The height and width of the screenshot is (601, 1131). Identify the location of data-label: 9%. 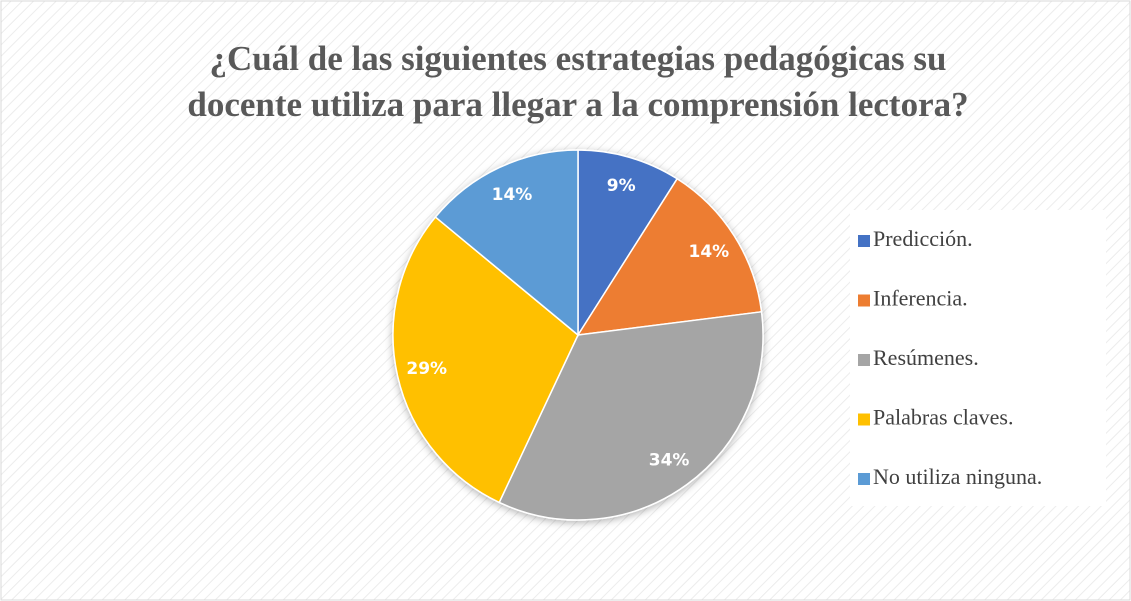
(621, 186).